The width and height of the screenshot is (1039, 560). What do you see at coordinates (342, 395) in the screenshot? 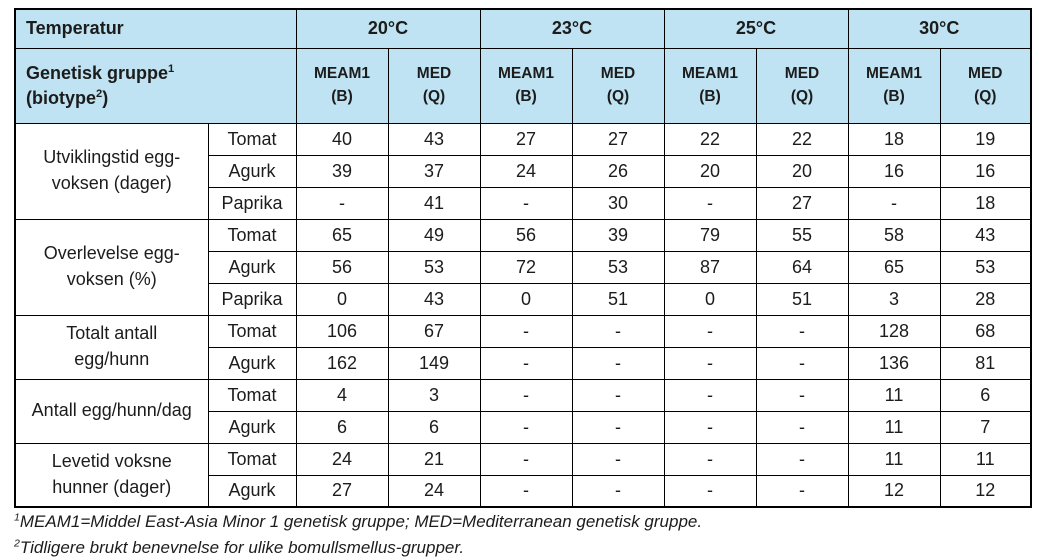
I see `value-cell: 4` at bounding box center [342, 395].